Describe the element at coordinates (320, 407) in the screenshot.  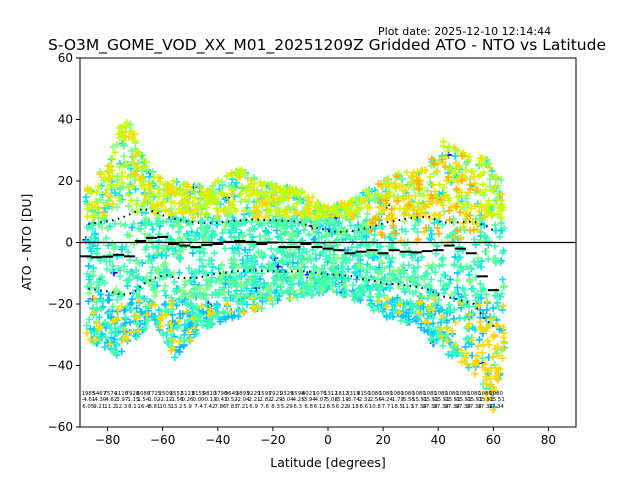
I see `stat-sigma: 6.12` at that location.